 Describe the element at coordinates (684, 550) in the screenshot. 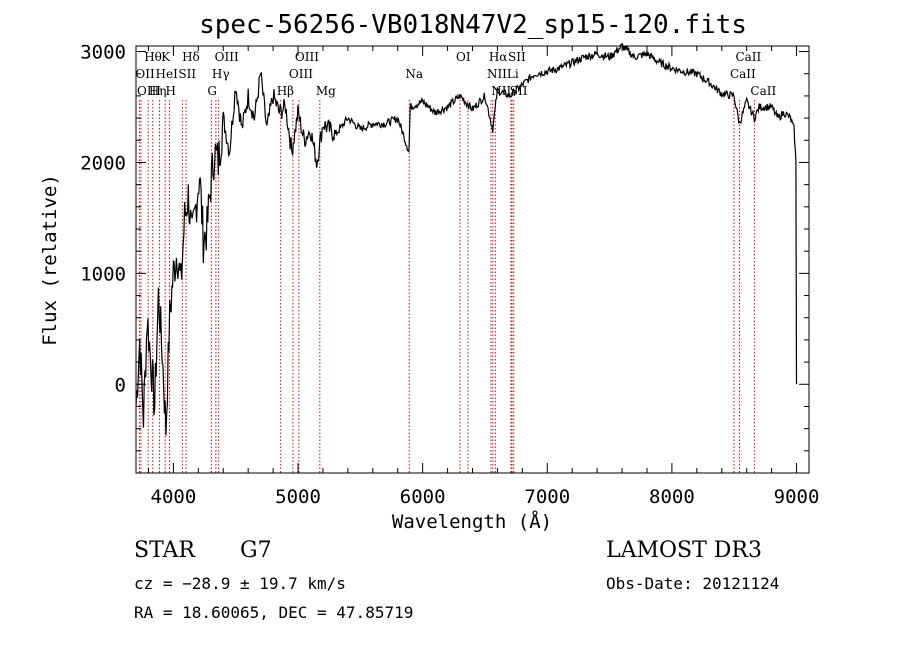

I see `survey-name: LAMOST DR3` at that location.